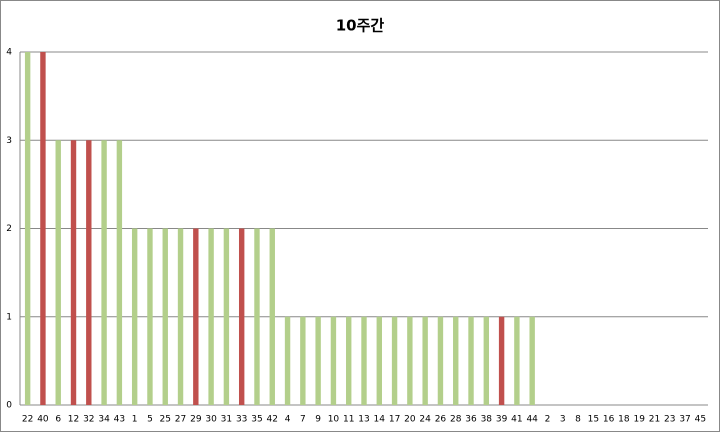 The image size is (720, 432). I want to click on x-tick-label: 45, so click(700, 420).